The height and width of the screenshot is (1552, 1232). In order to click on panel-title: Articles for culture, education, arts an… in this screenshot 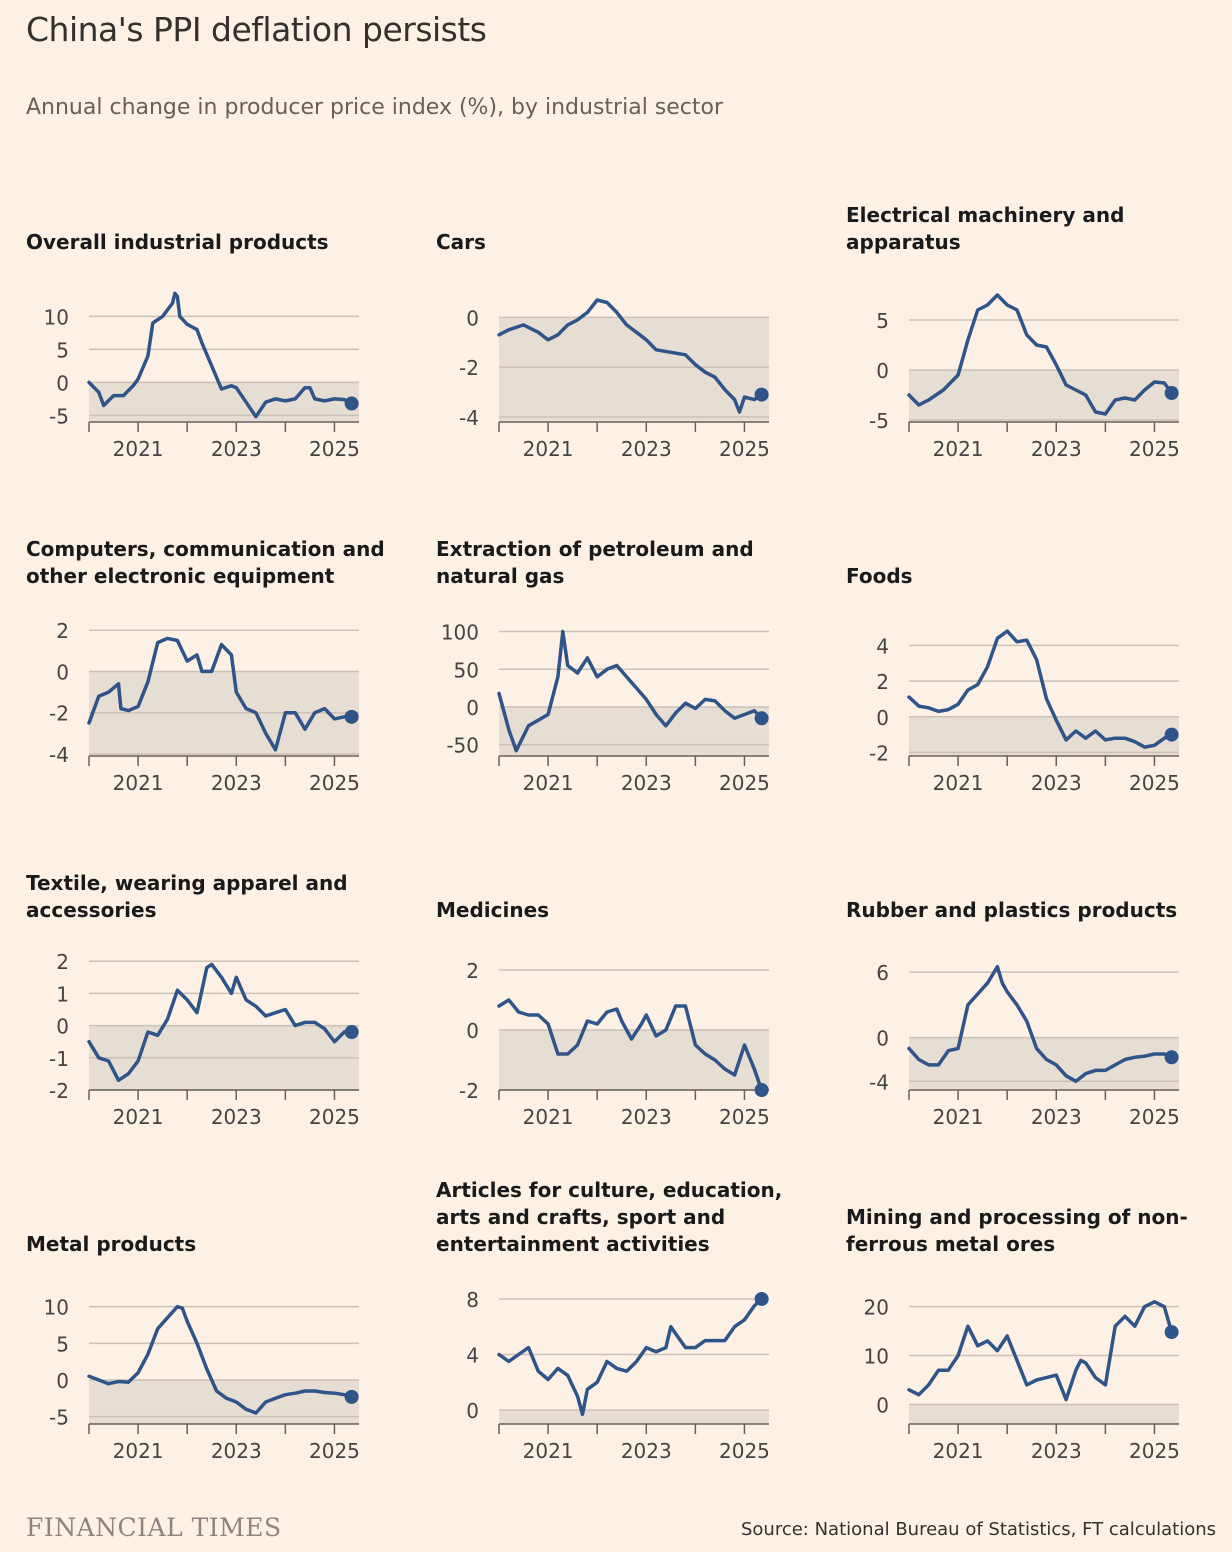, I will do `click(609, 1217)`.